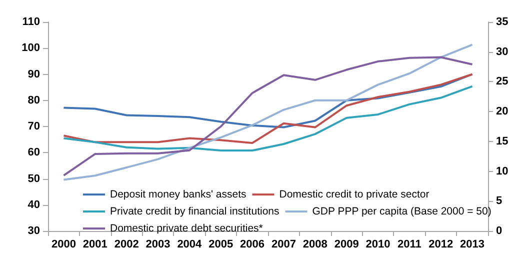 Image resolution: width=528 pixels, height=265 pixels. What do you see at coordinates (502, 141) in the screenshot?
I see `y2-tick-label: 15` at bounding box center [502, 141].